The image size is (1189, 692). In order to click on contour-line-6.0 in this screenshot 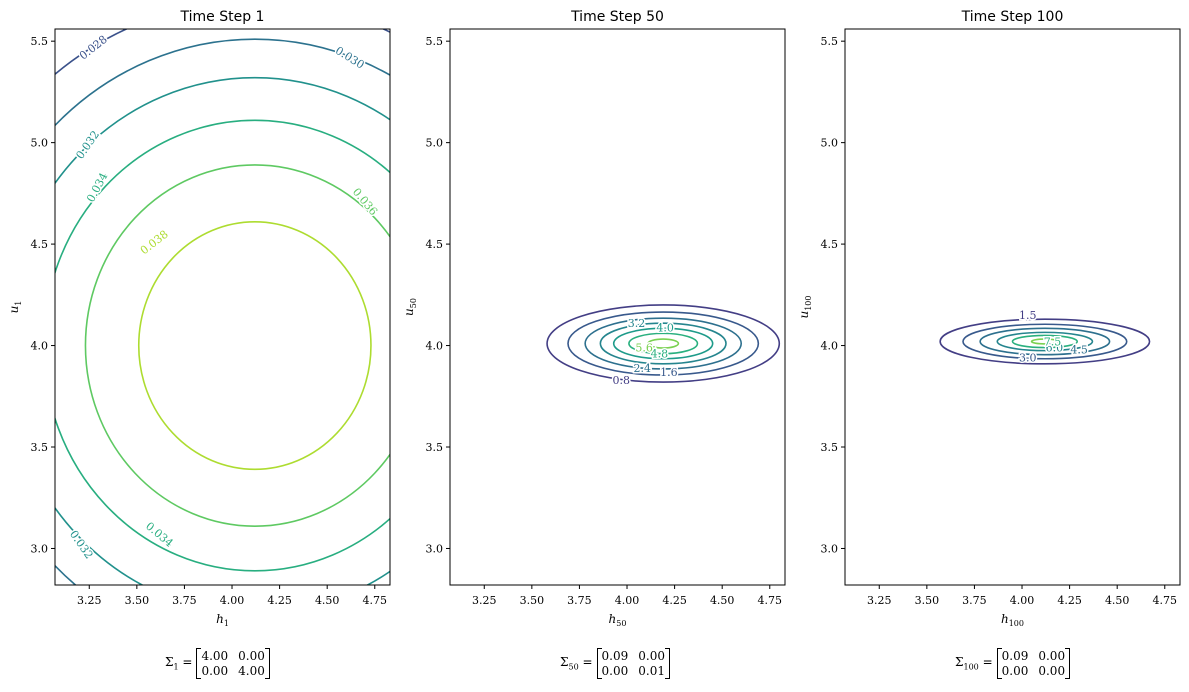, I will do `click(1045, 341)`.